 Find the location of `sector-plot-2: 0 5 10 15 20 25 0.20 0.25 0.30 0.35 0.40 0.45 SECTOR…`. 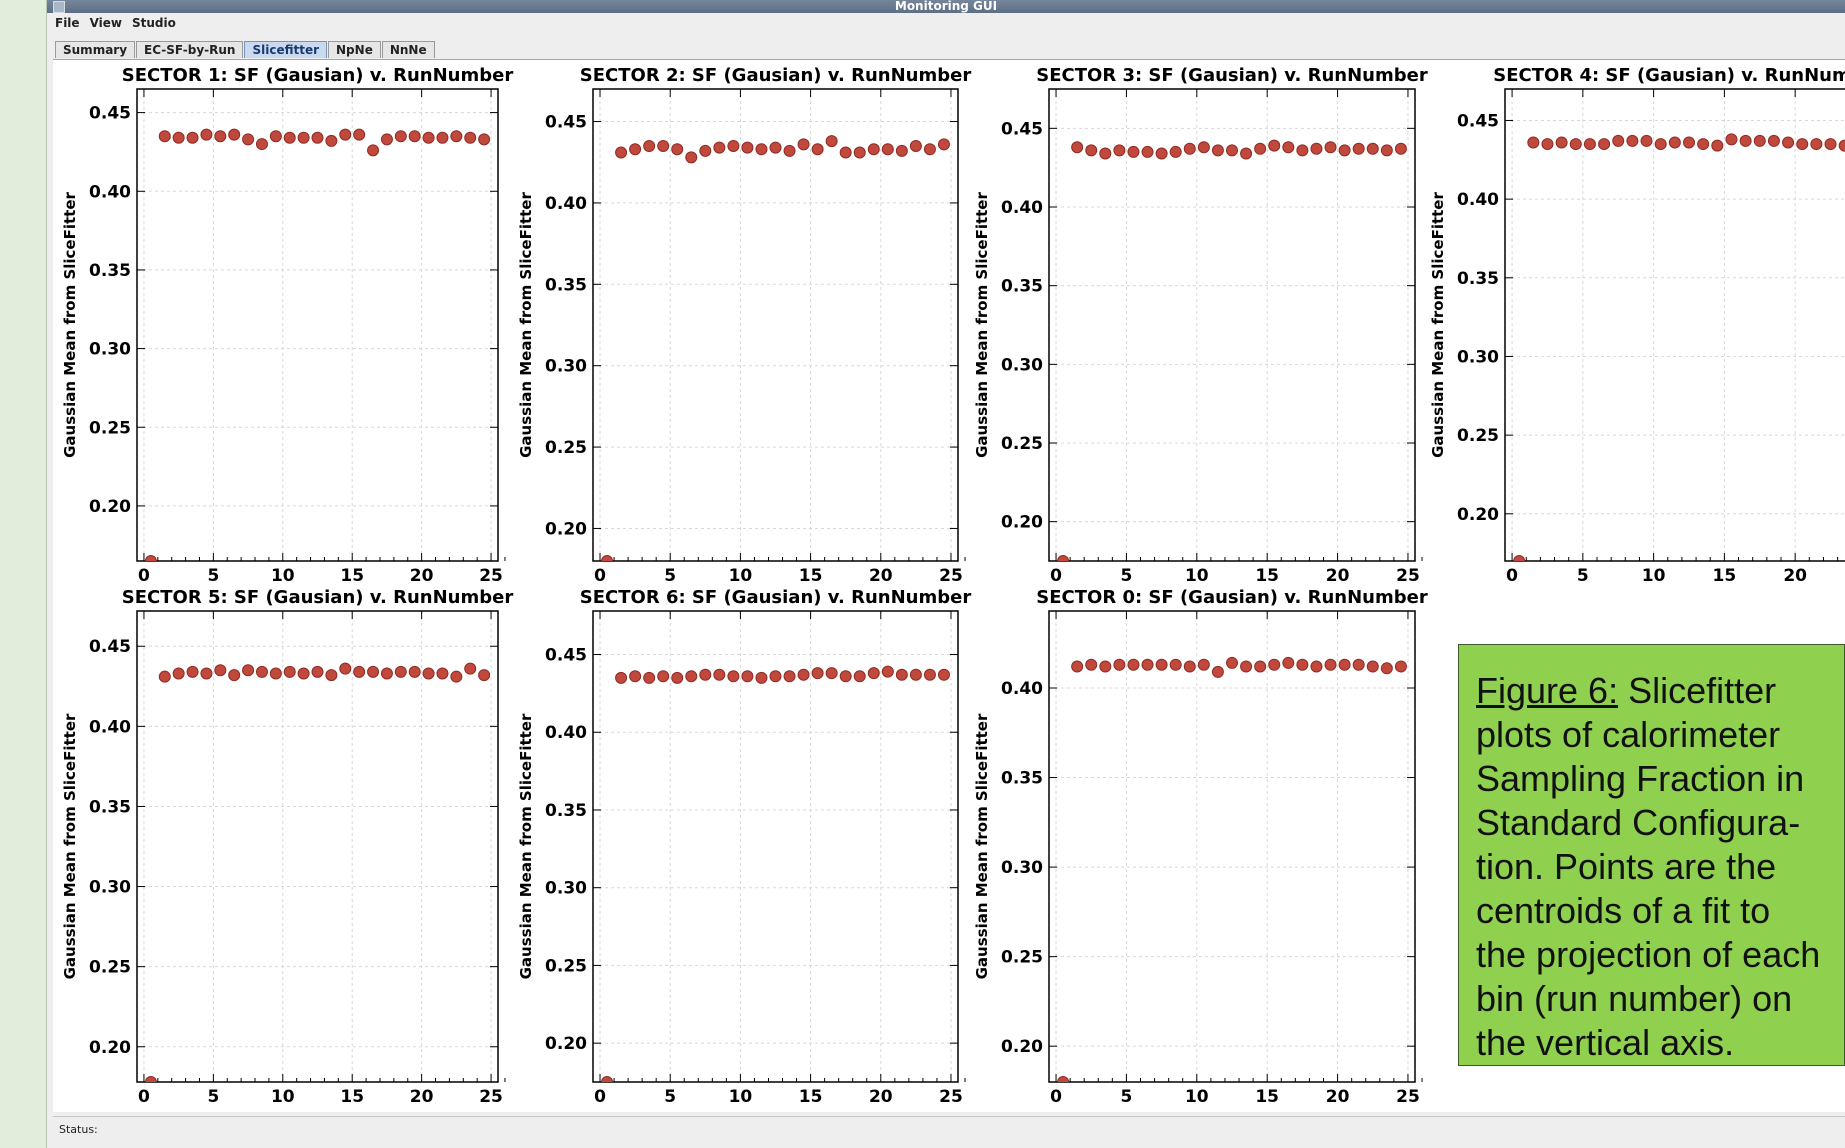

sector-plot-2: 0 5 10 15 20 25 0.20 0.25 0.30 0.35 0.40 0.45 SECTOR… is located at coordinates (1200, 325).